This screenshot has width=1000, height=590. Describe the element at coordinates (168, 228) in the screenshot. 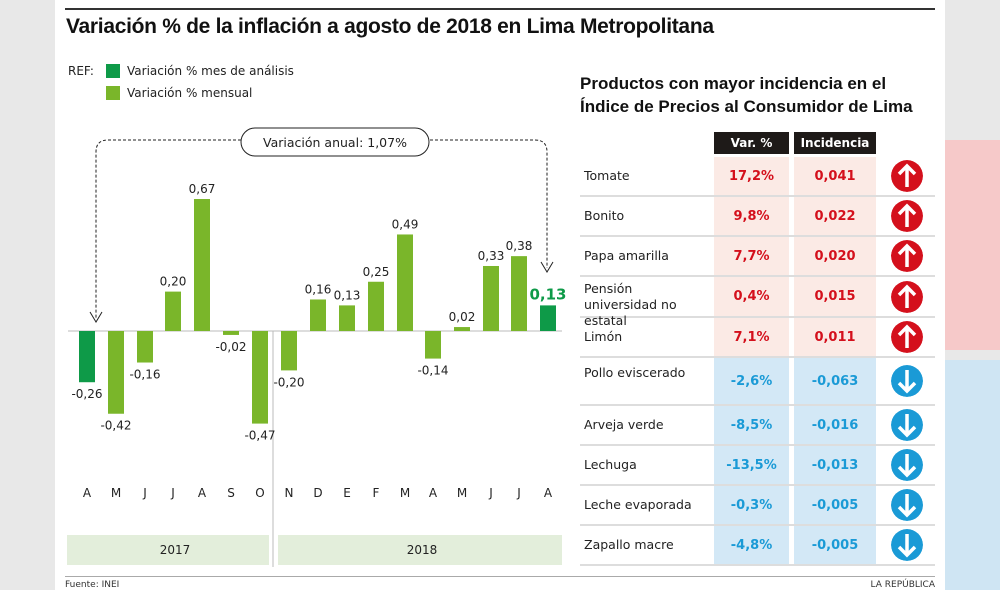

I see `annual-bracket-left` at that location.